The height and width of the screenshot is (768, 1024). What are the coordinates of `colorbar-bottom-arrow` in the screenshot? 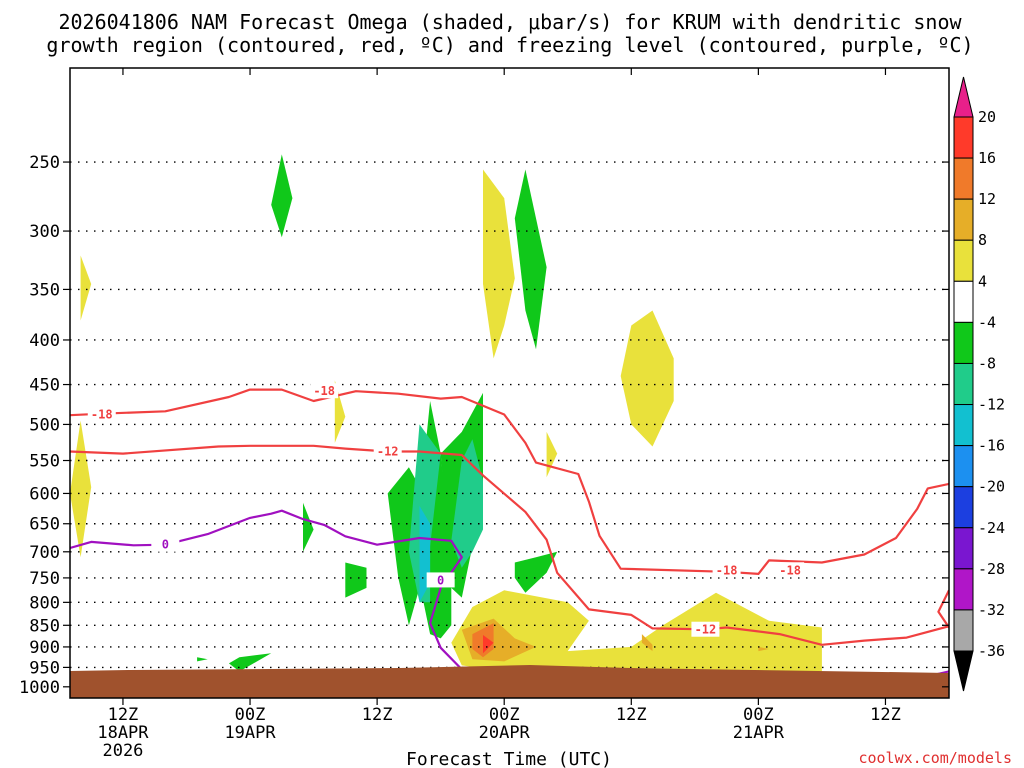 It's located at (963, 671).